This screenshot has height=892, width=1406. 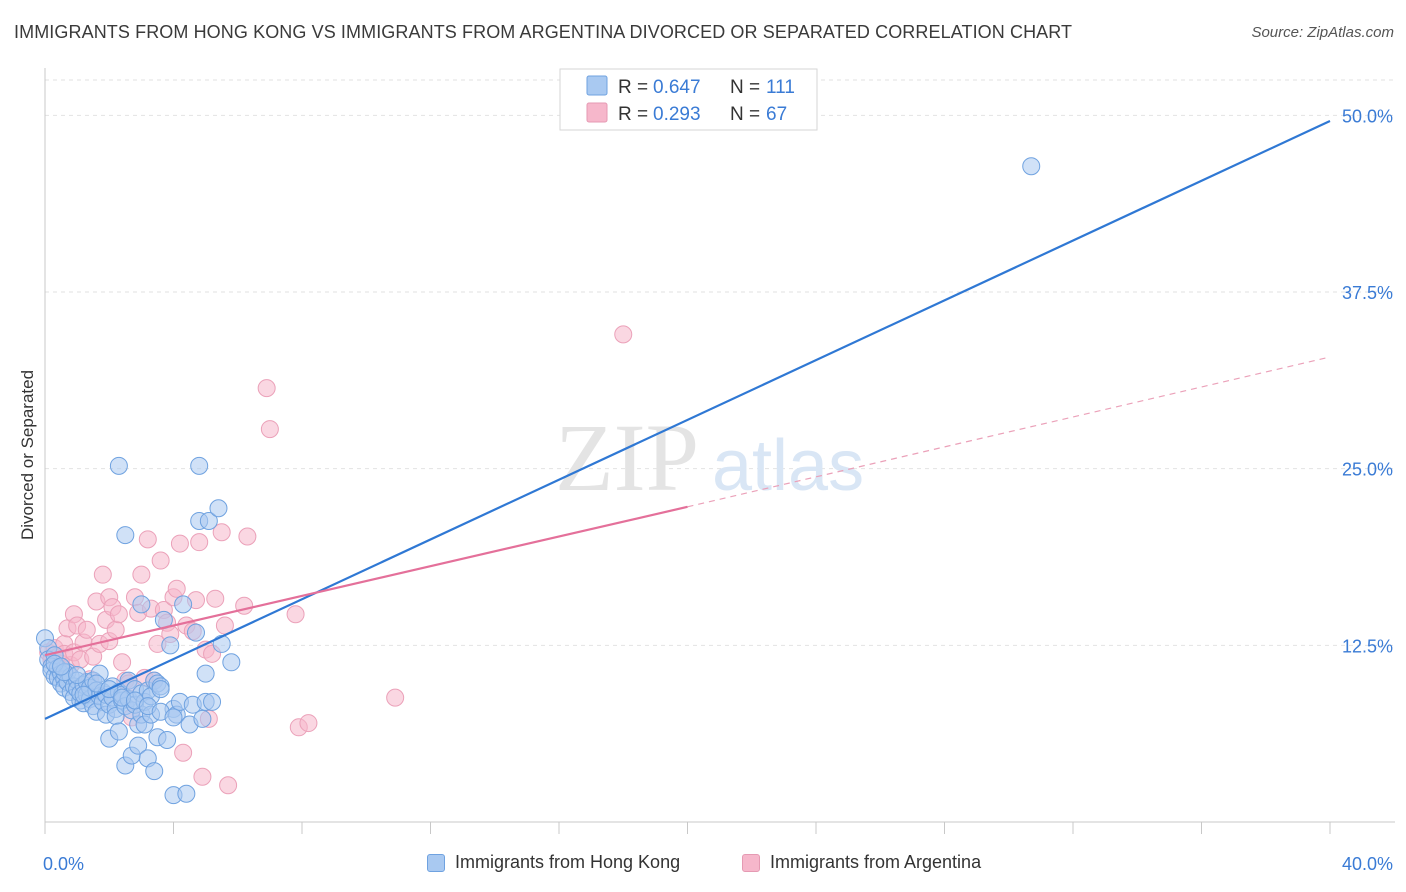 I want to click on legend-n-label-argentina: N =, so click(x=747, y=114).